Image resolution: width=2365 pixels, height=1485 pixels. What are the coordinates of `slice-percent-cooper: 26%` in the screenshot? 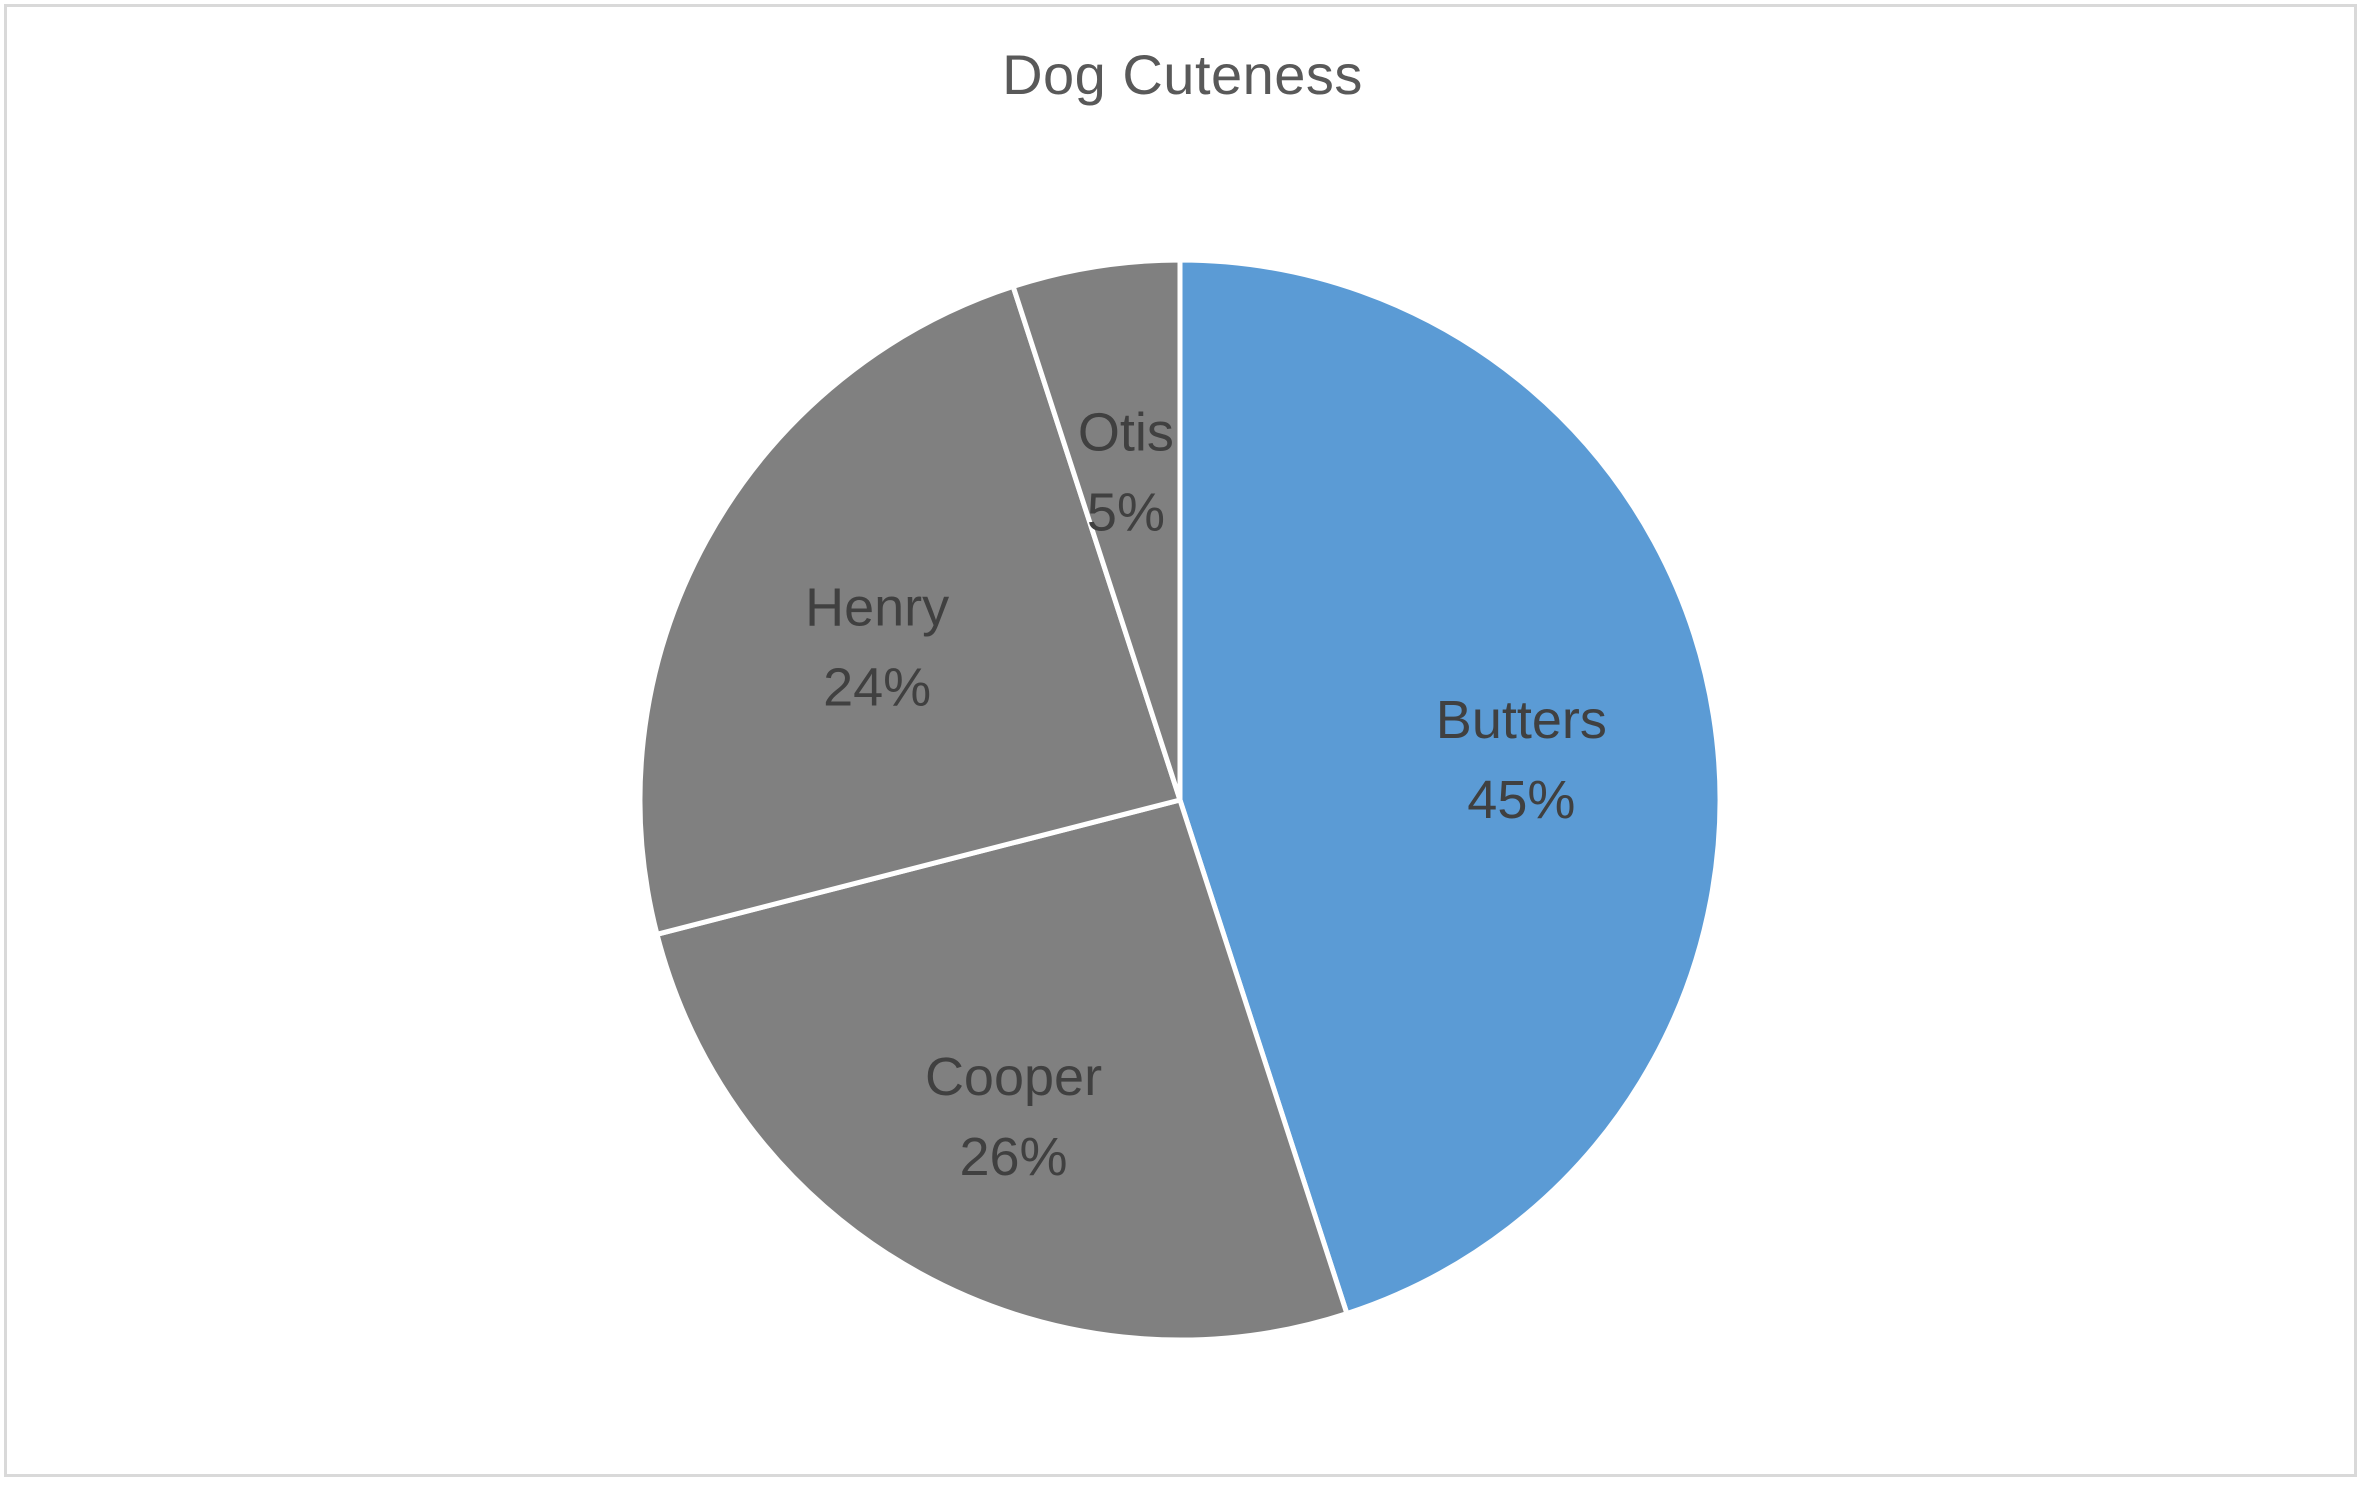 It's located at (1013, 1157).